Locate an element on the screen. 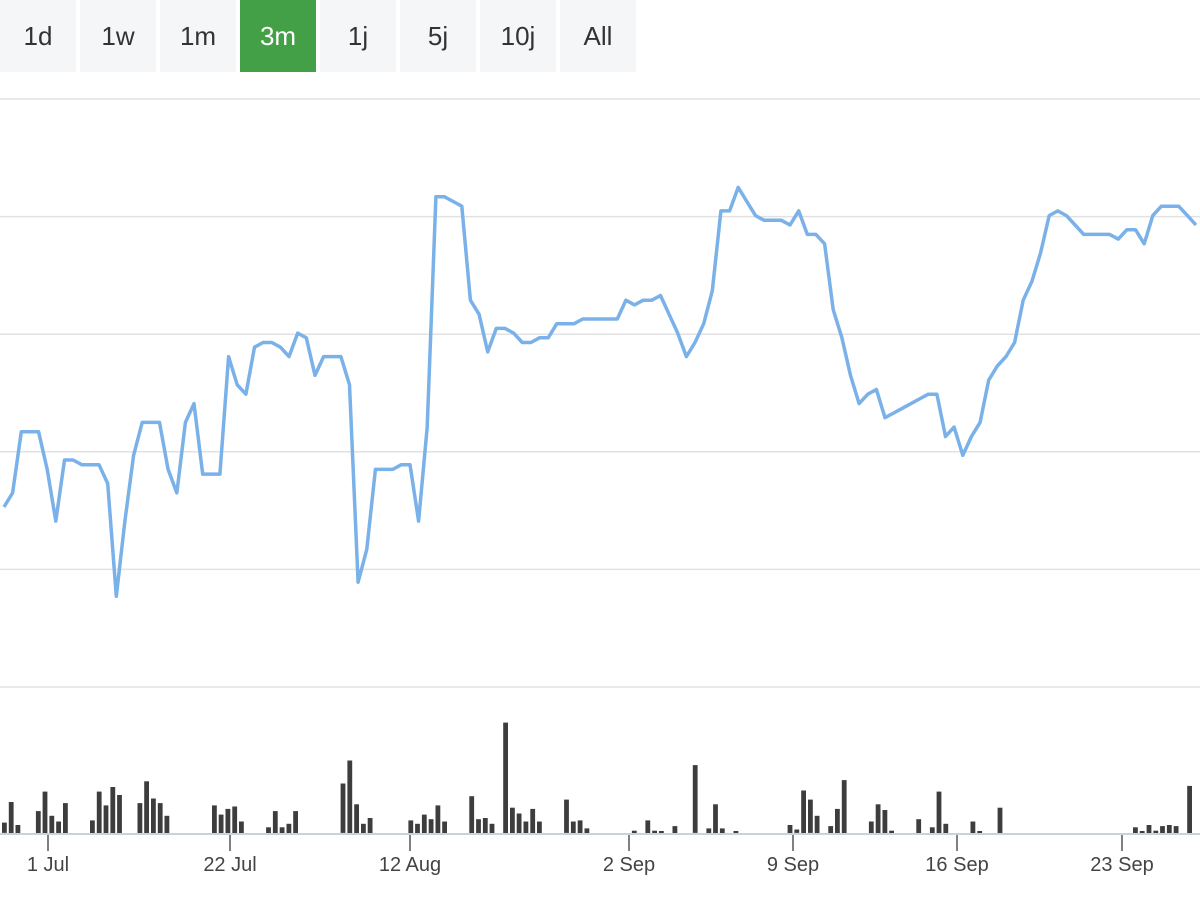  volume-bars is located at coordinates (597, 778).